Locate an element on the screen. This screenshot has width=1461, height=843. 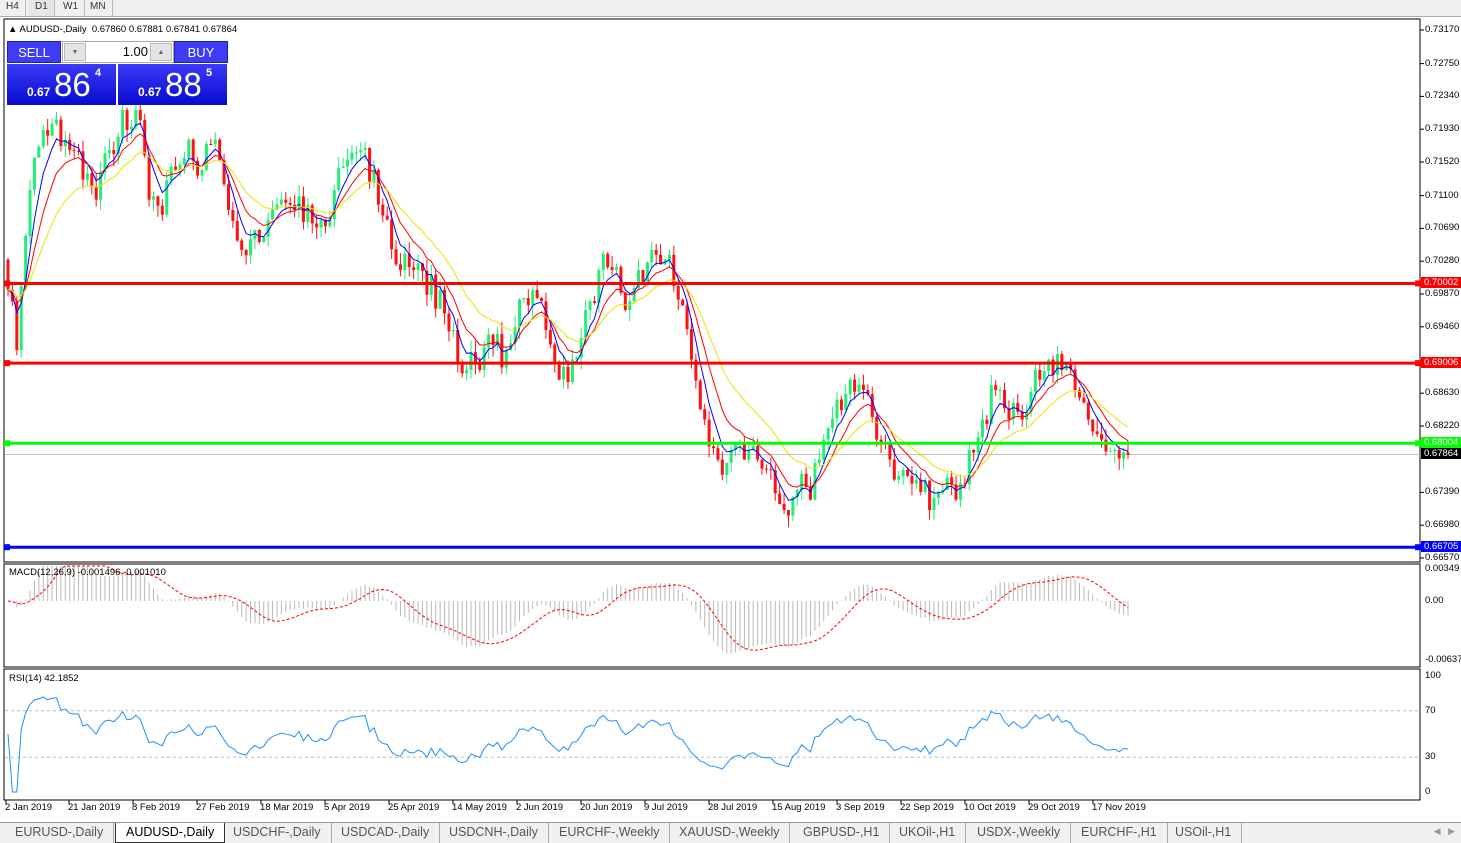
date-axis-label: 10 Oct 2019 is located at coordinates (990, 807).